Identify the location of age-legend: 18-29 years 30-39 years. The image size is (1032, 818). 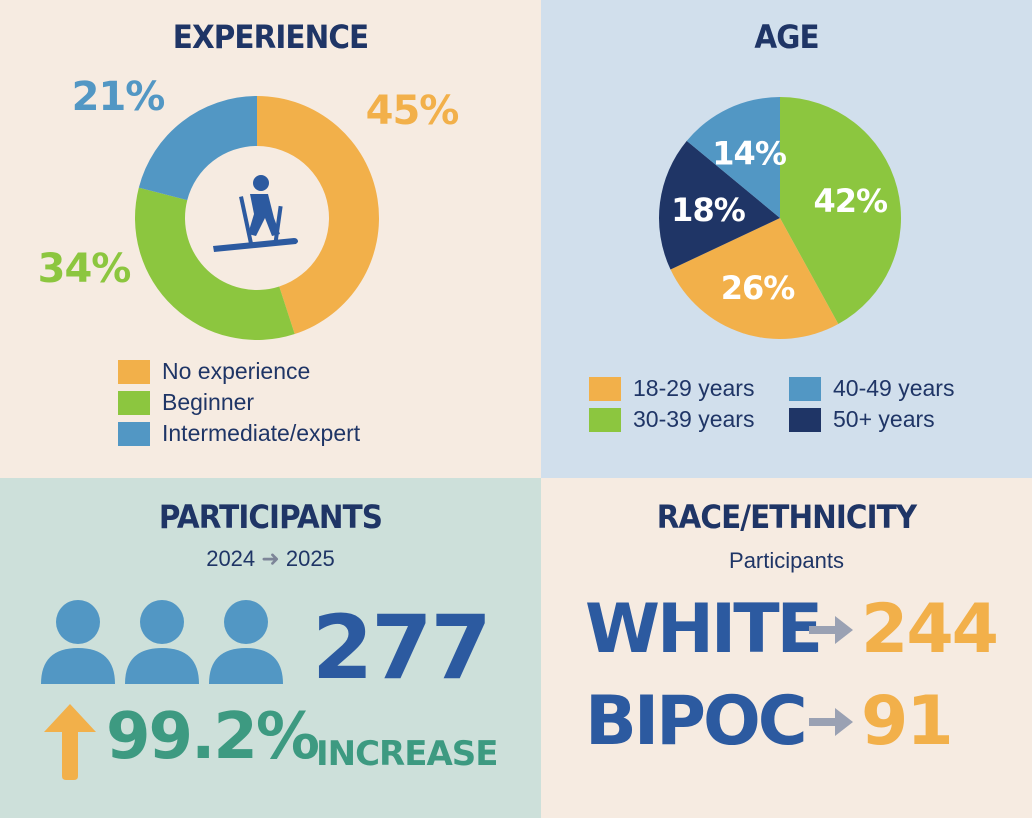
(671, 404).